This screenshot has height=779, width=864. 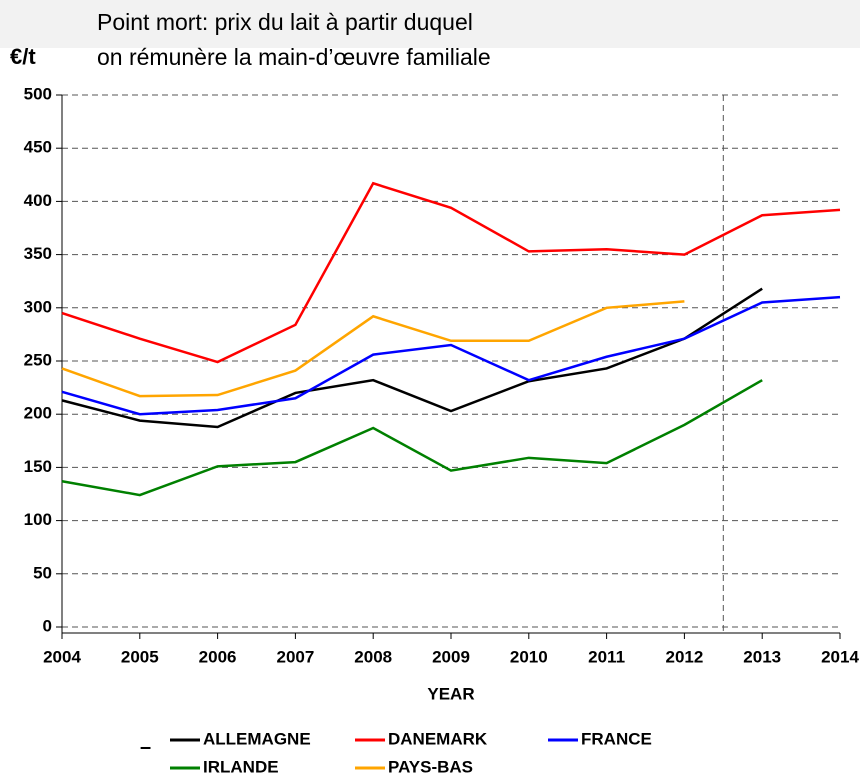 What do you see at coordinates (430, 766) in the screenshot?
I see `legend-label: PAYS-BAS` at bounding box center [430, 766].